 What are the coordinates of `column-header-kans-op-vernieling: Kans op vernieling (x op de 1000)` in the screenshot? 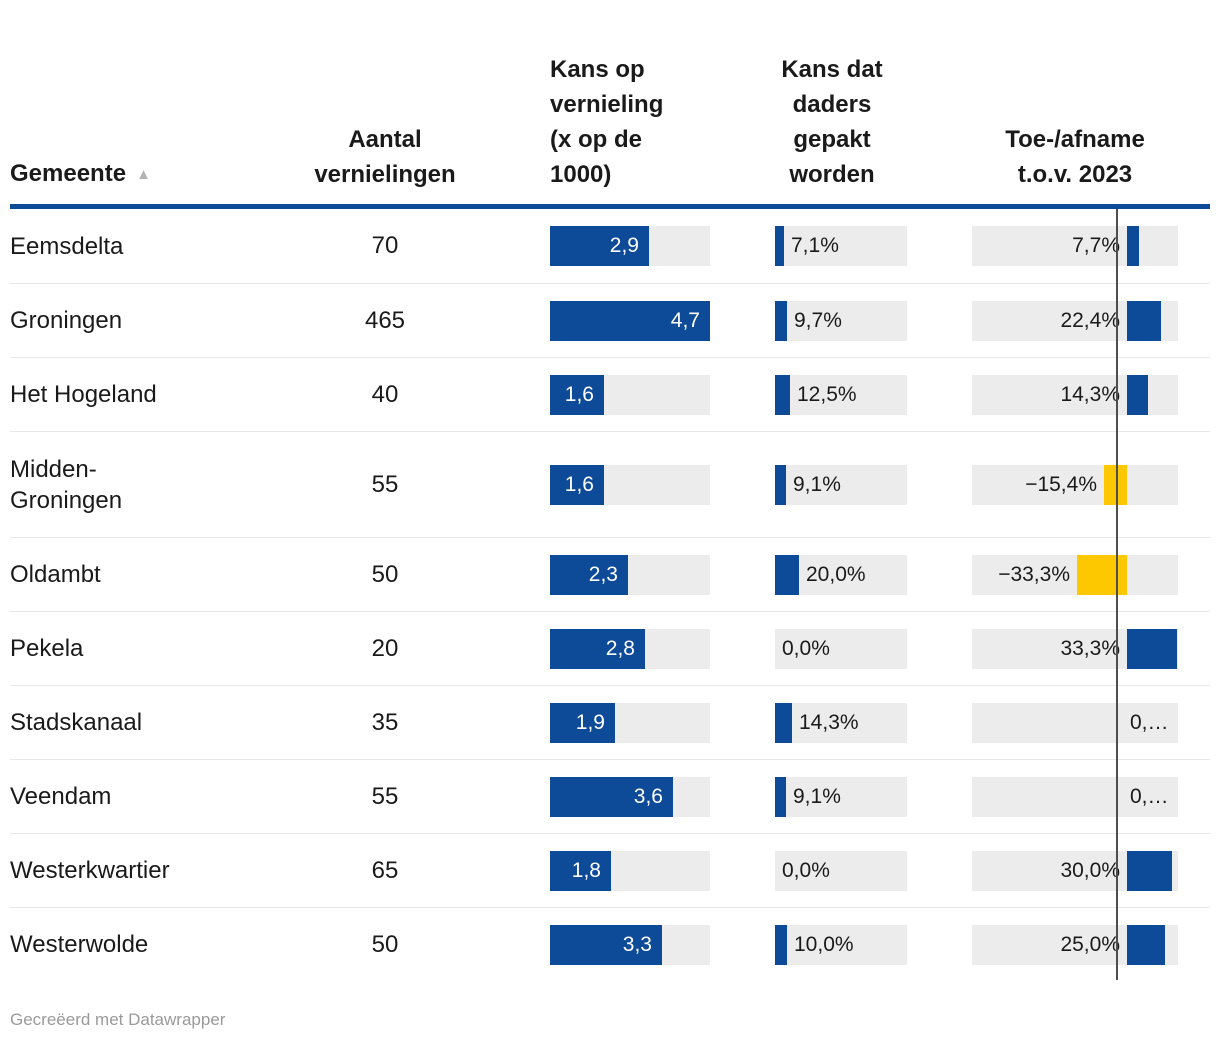 It's located at (607, 122).